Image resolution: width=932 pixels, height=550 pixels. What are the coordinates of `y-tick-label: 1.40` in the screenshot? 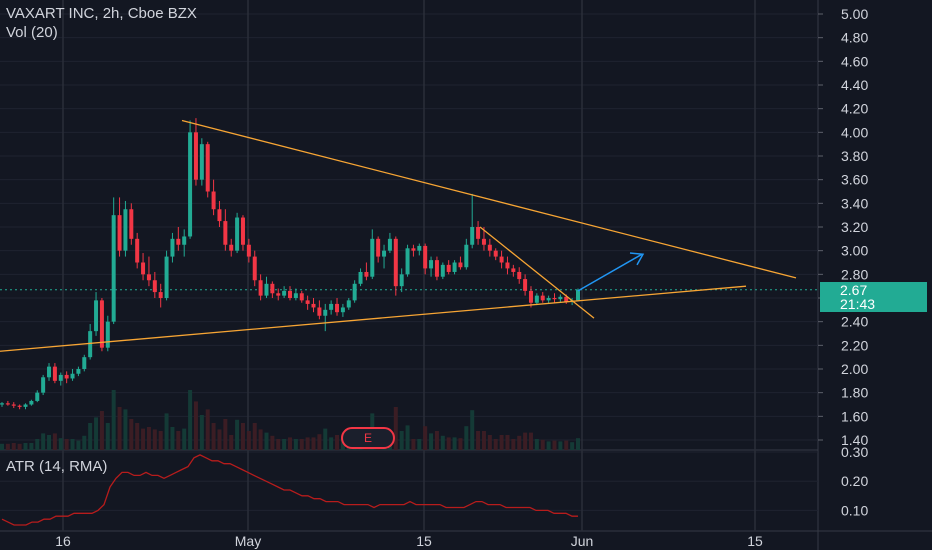 It's located at (854, 440).